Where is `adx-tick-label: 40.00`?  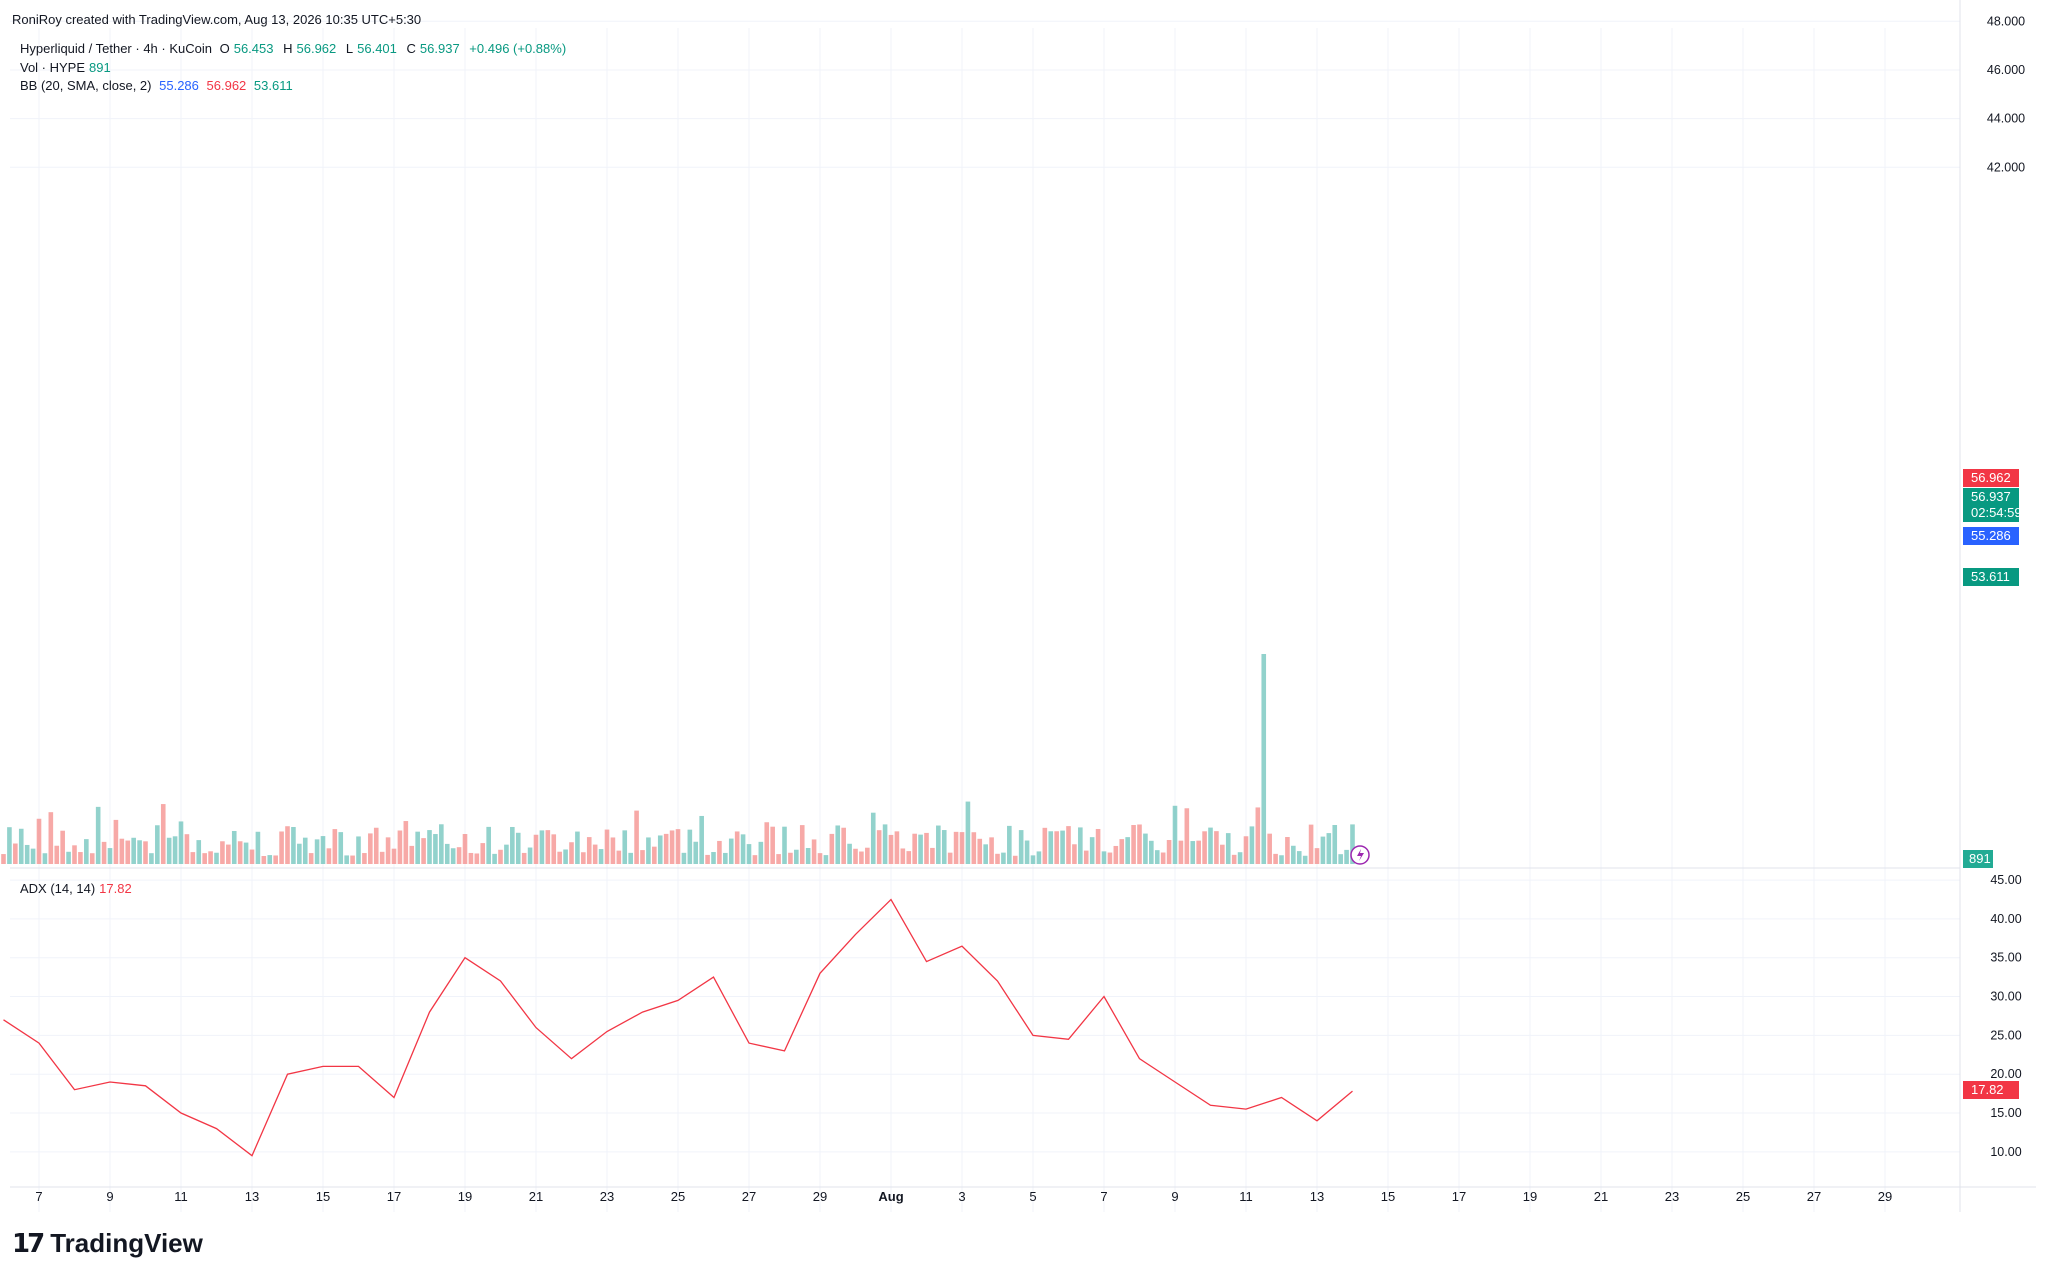 adx-tick-label: 40.00 is located at coordinates (2005, 919).